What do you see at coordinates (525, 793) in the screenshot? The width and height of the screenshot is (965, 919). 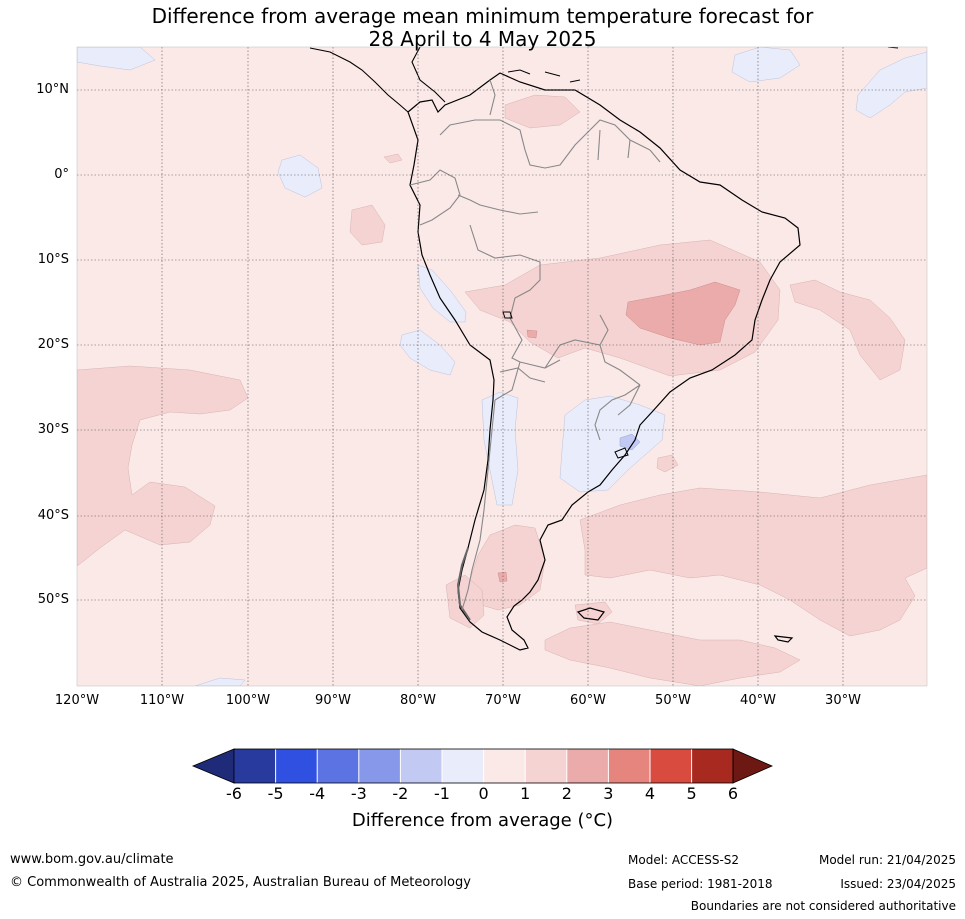 I see `colorbar-tick: 1` at bounding box center [525, 793].